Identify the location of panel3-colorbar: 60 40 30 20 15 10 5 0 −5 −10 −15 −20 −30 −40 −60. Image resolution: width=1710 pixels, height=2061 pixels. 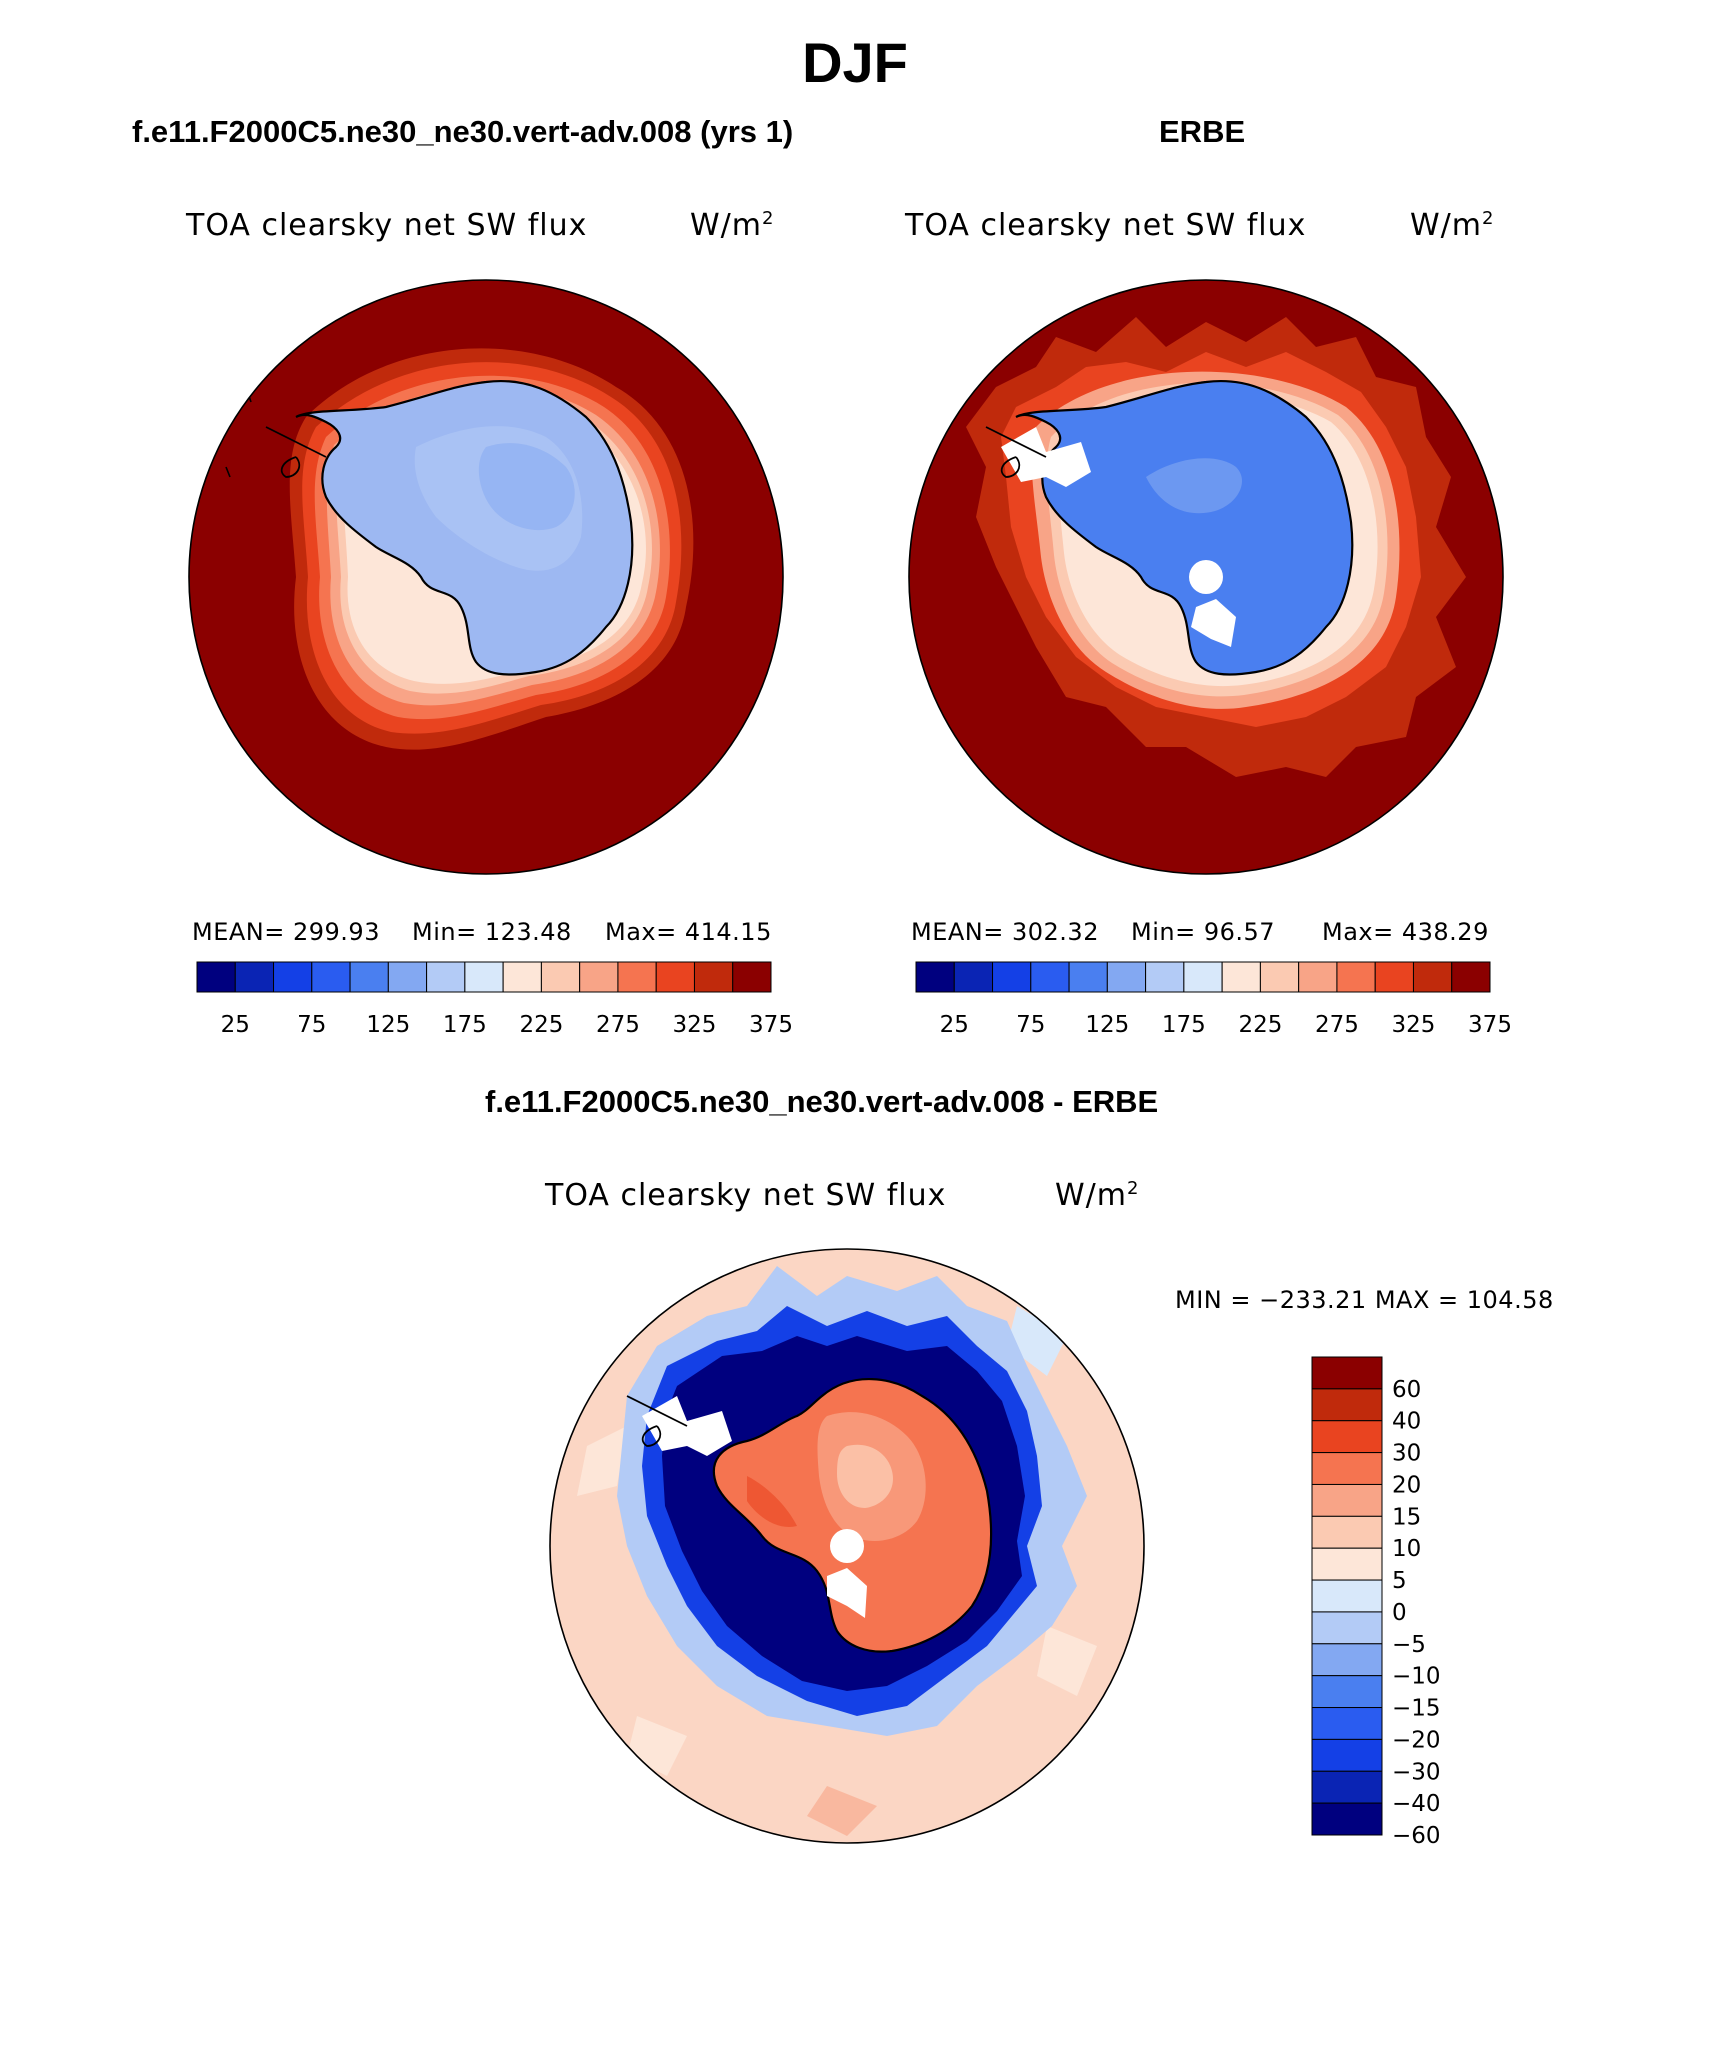
(1376, 1602).